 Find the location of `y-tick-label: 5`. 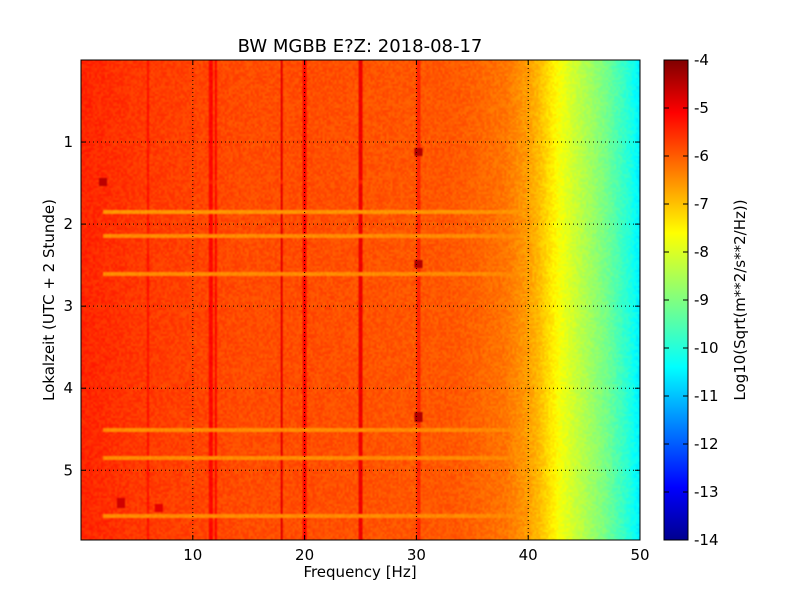

y-tick-label: 5 is located at coordinates (68, 470).